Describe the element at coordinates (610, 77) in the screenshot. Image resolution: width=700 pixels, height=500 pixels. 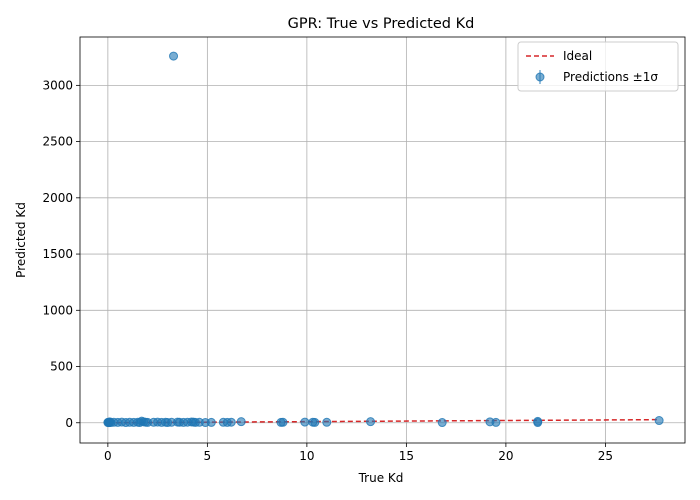
I see `legend-predictions-label: Predictions ±1σ` at that location.